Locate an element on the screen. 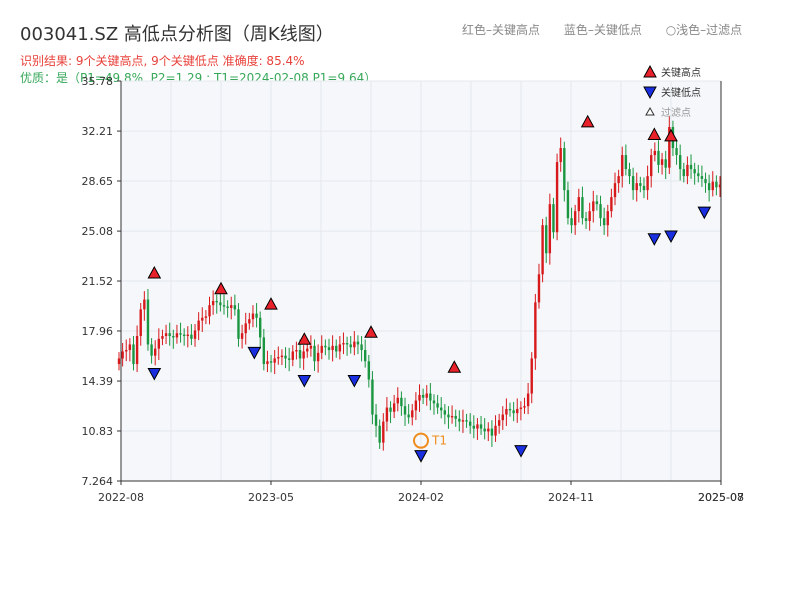  x-tick-label: 2022-08 is located at coordinates (121, 497).